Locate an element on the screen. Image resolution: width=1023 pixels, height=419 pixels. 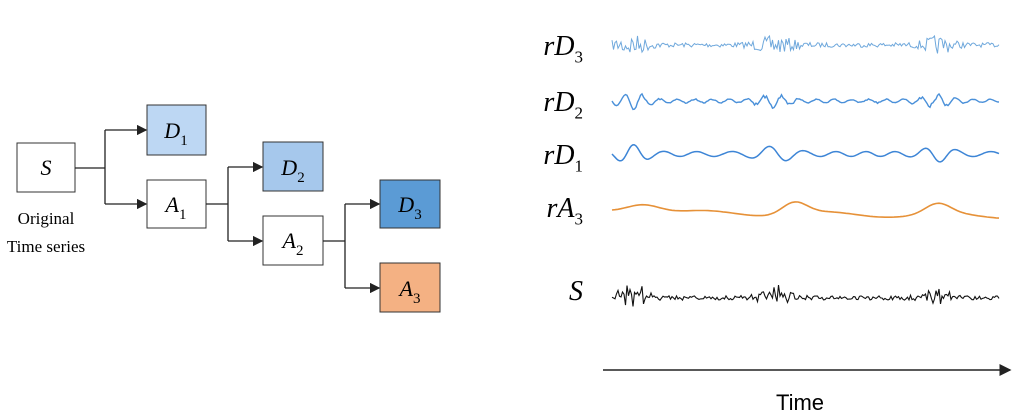
label: D2 is located at coordinates (292, 170).